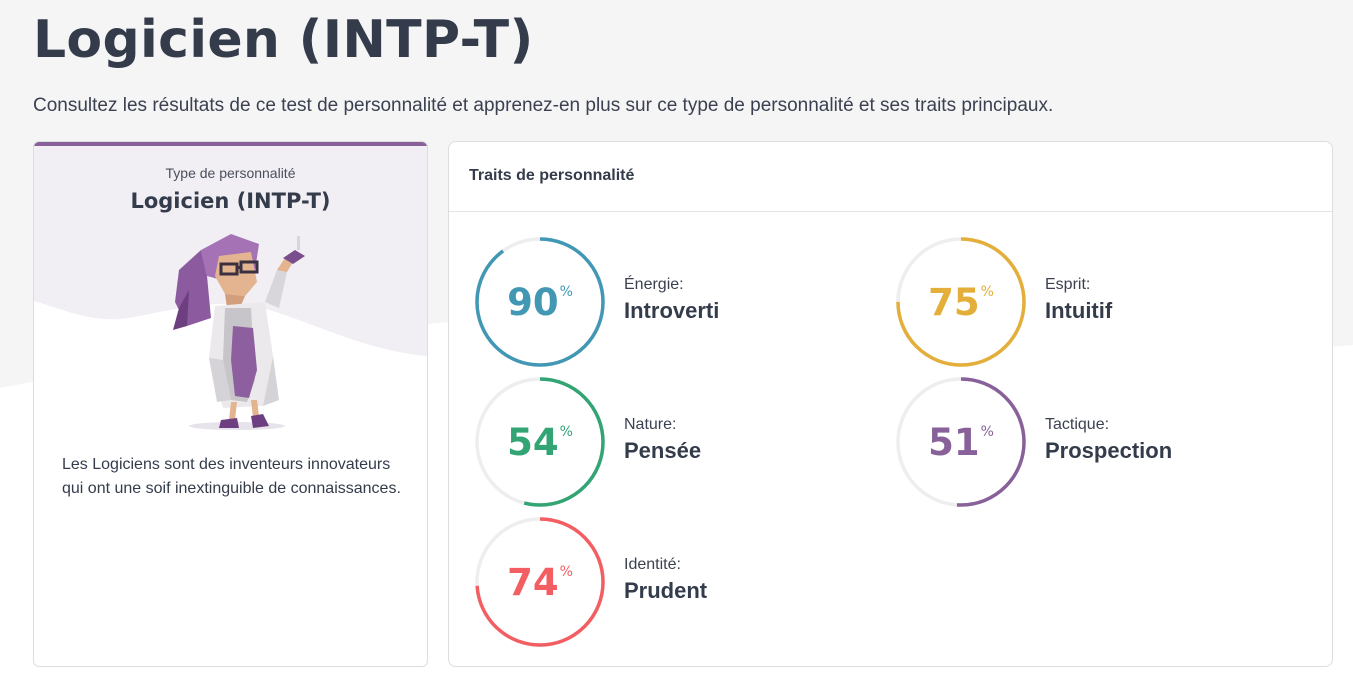 The image size is (1353, 690). I want to click on trait-identity: 74% Identité: Prudent, so click(665, 582).